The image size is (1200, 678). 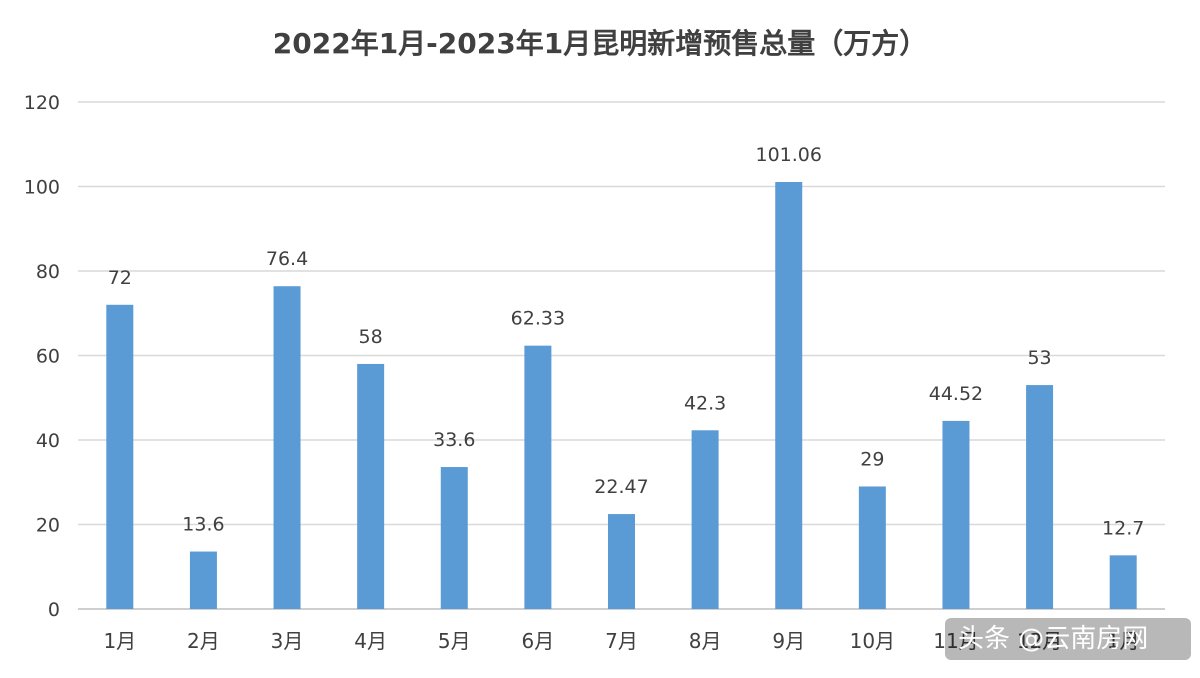 What do you see at coordinates (120, 278) in the screenshot?
I see `data-label: 72` at bounding box center [120, 278].